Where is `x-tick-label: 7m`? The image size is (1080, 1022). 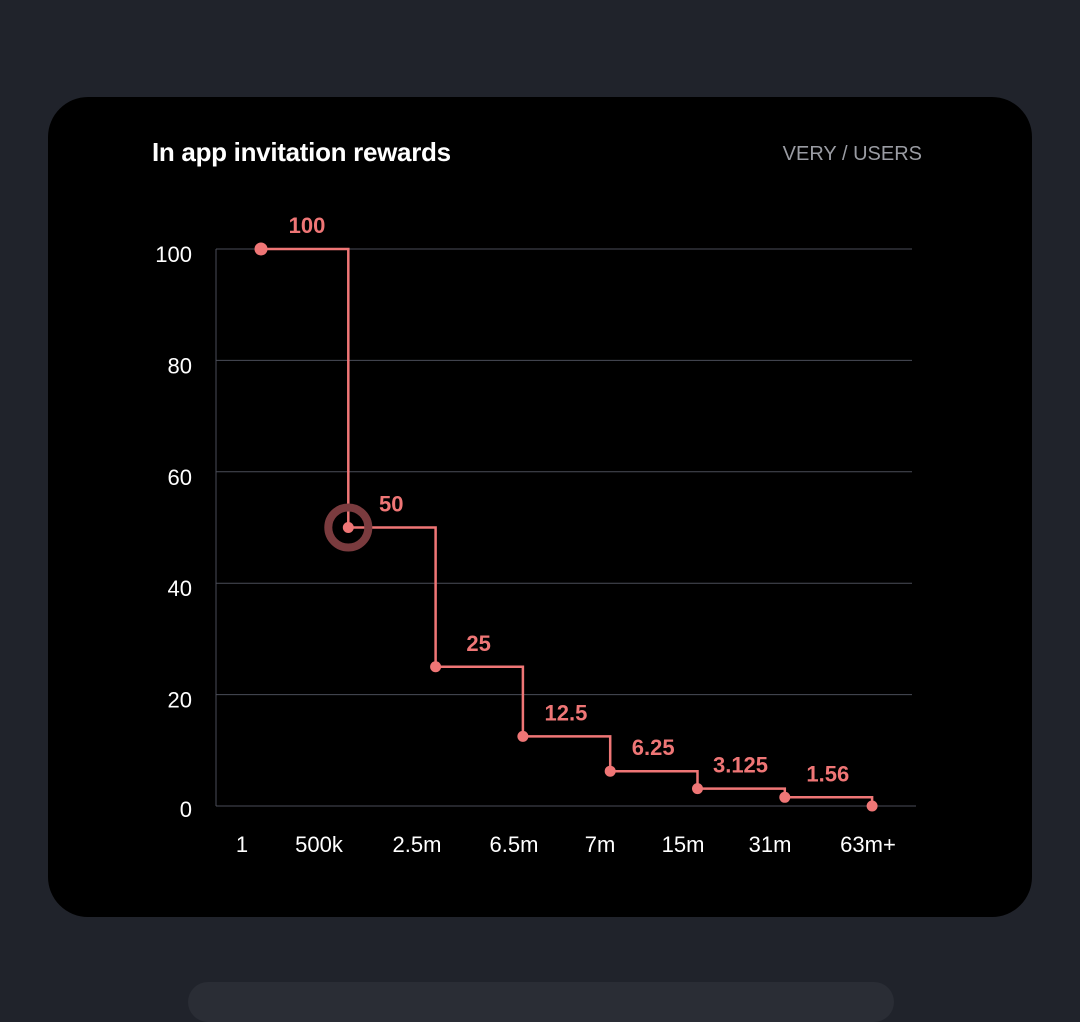
x-tick-label: 7m is located at coordinates (600, 844).